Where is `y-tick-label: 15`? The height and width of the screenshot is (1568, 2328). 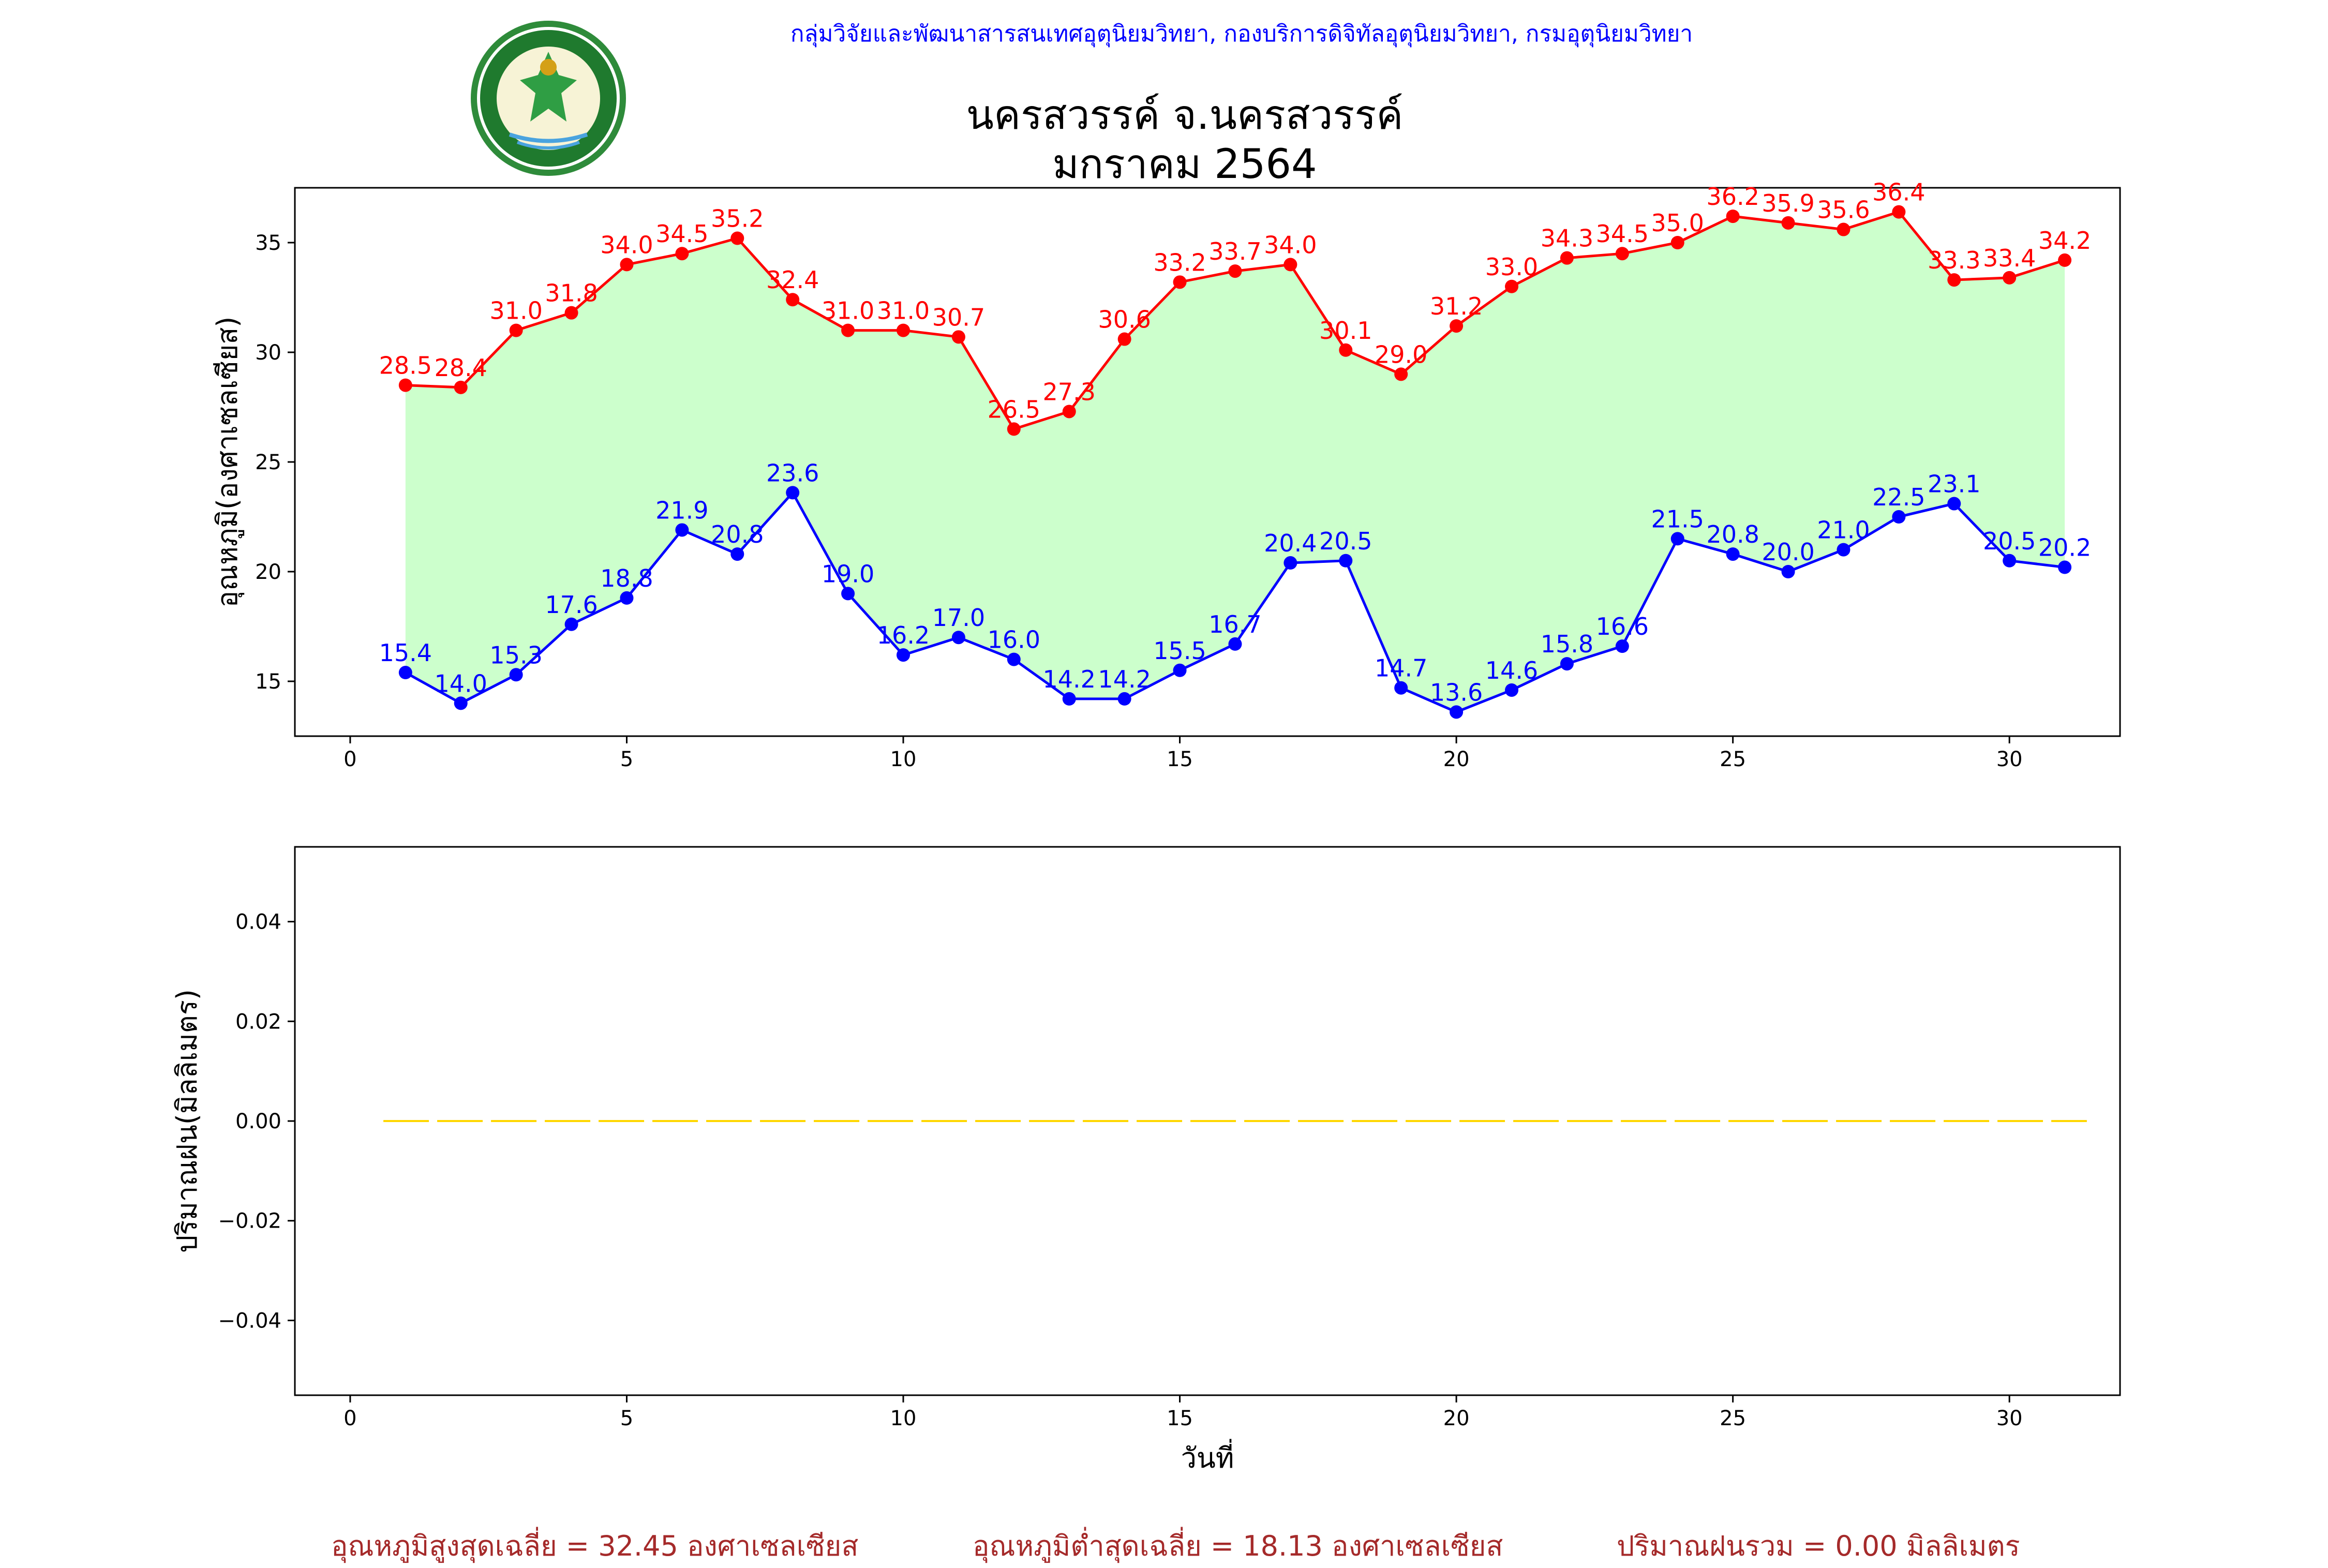 y-tick-label: 15 is located at coordinates (268, 682).